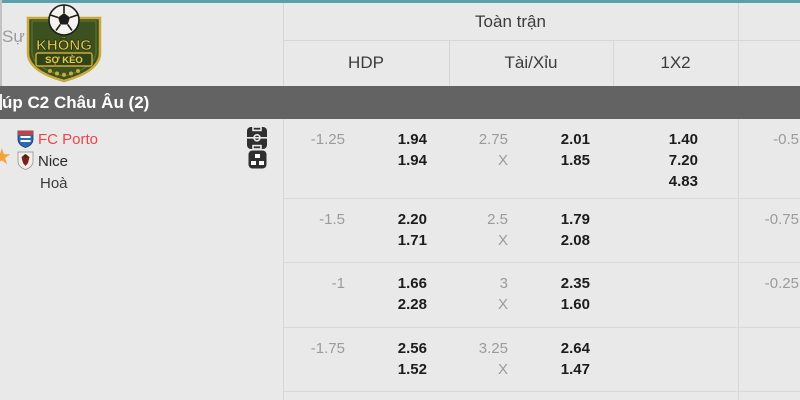 The image size is (800, 400). I want to click on favorite-star-icon: ★, so click(6, 156).